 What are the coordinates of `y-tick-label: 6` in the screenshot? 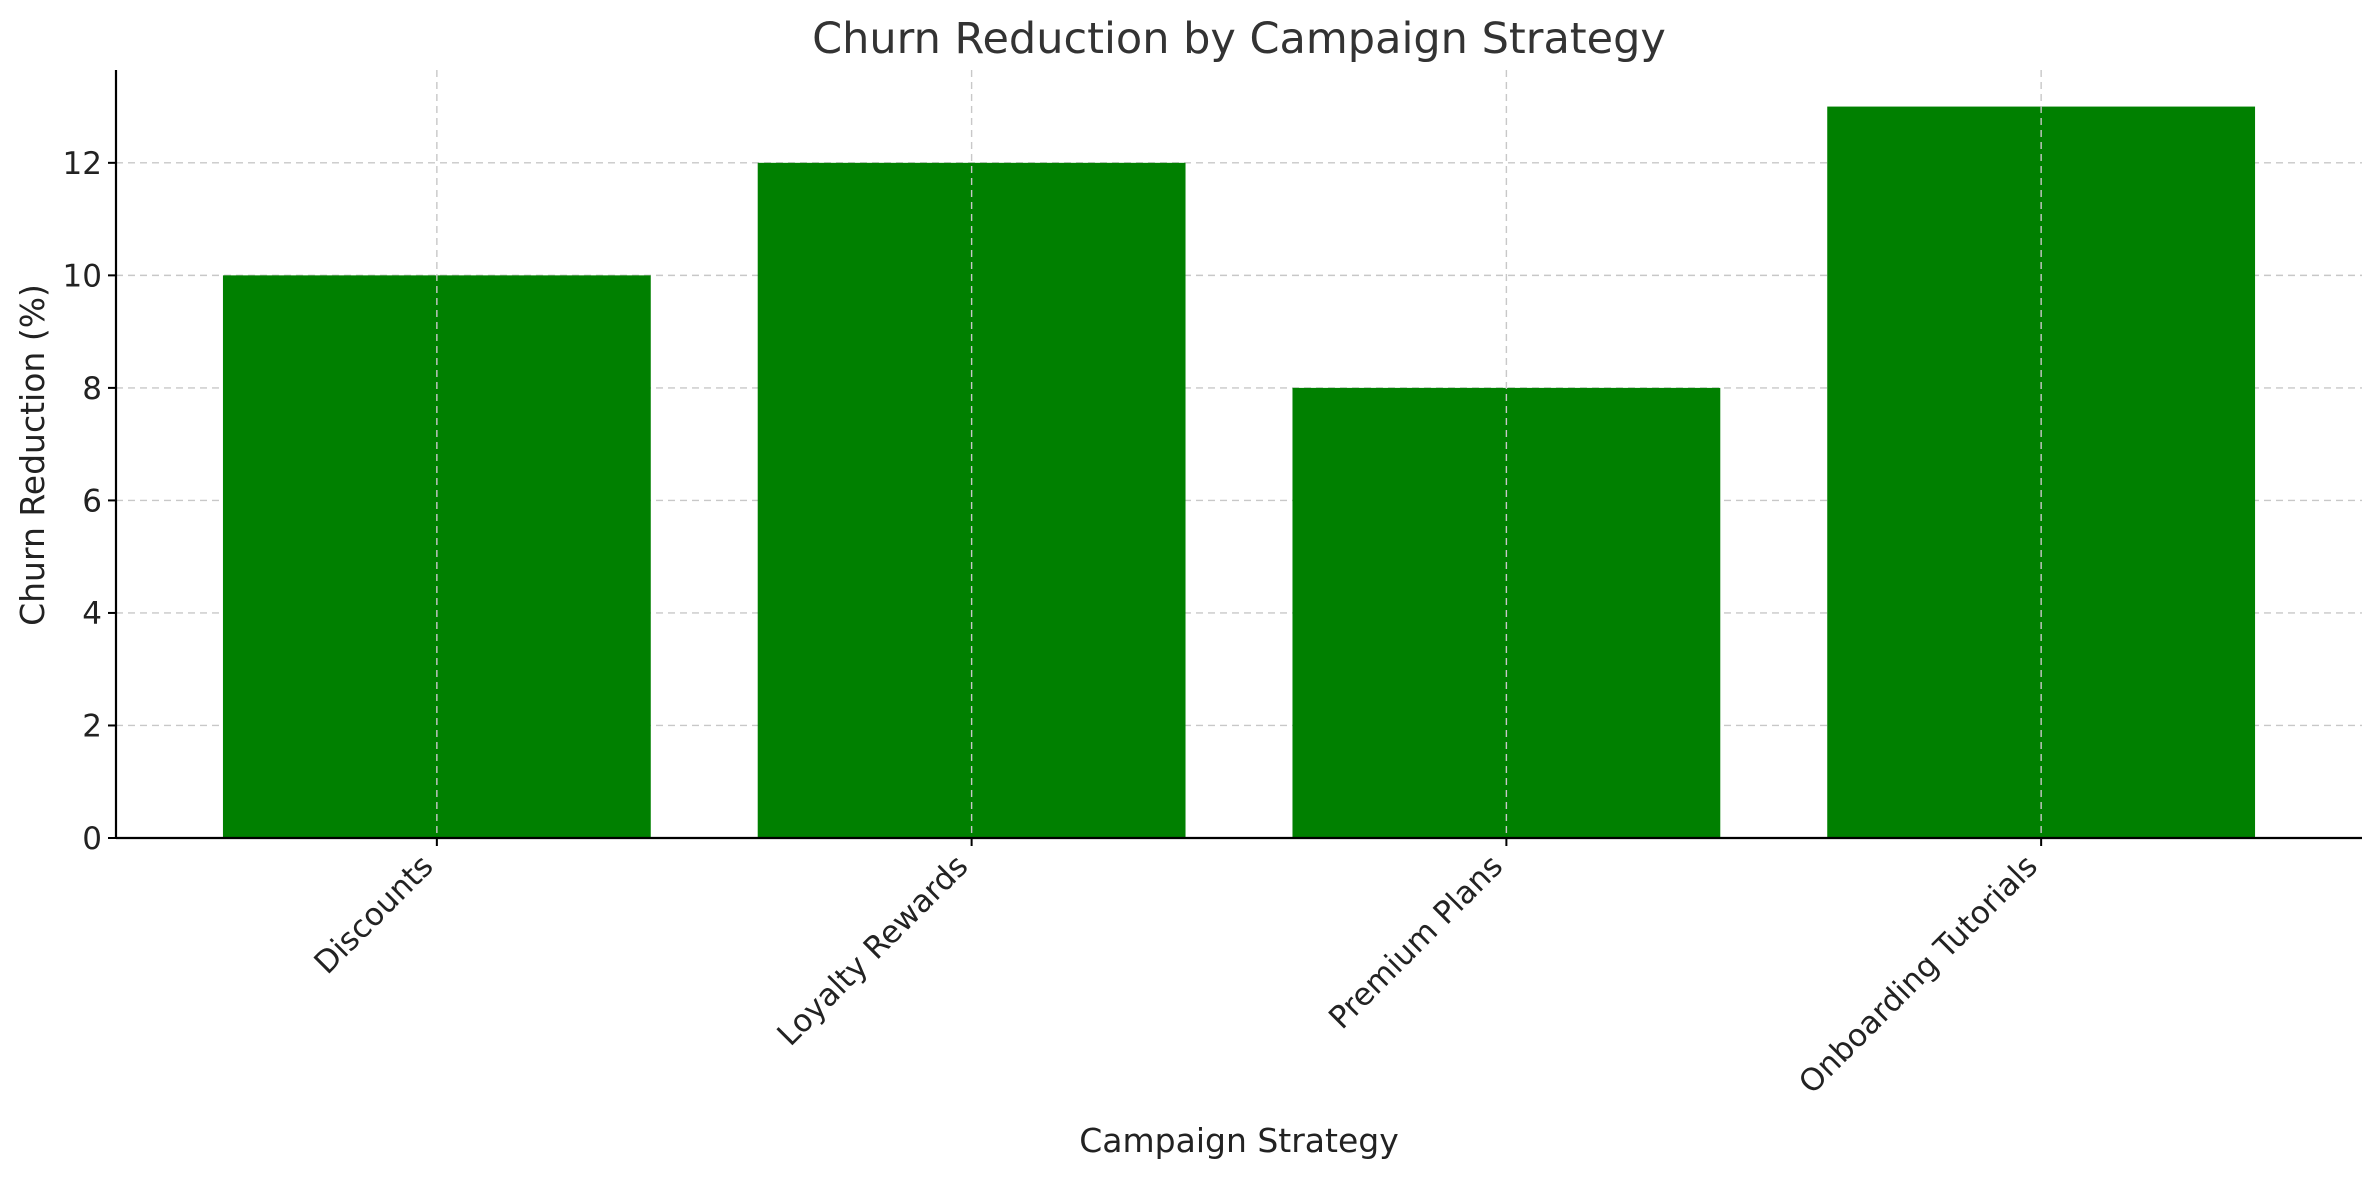 It's located at (92, 501).